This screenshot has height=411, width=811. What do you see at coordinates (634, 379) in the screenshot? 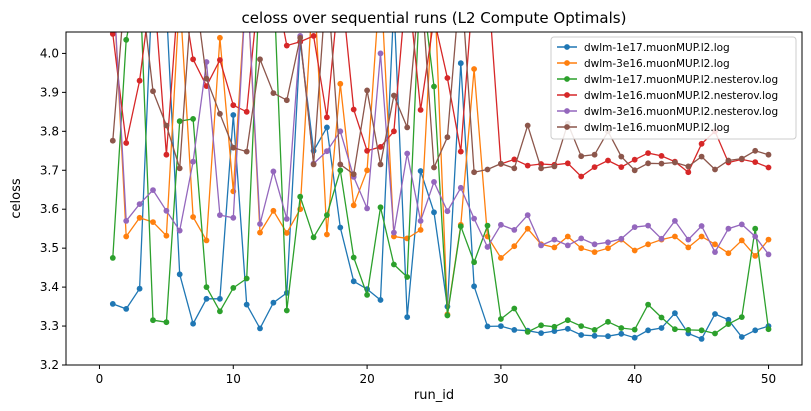
I see `x-tick-label: 40` at bounding box center [634, 379].